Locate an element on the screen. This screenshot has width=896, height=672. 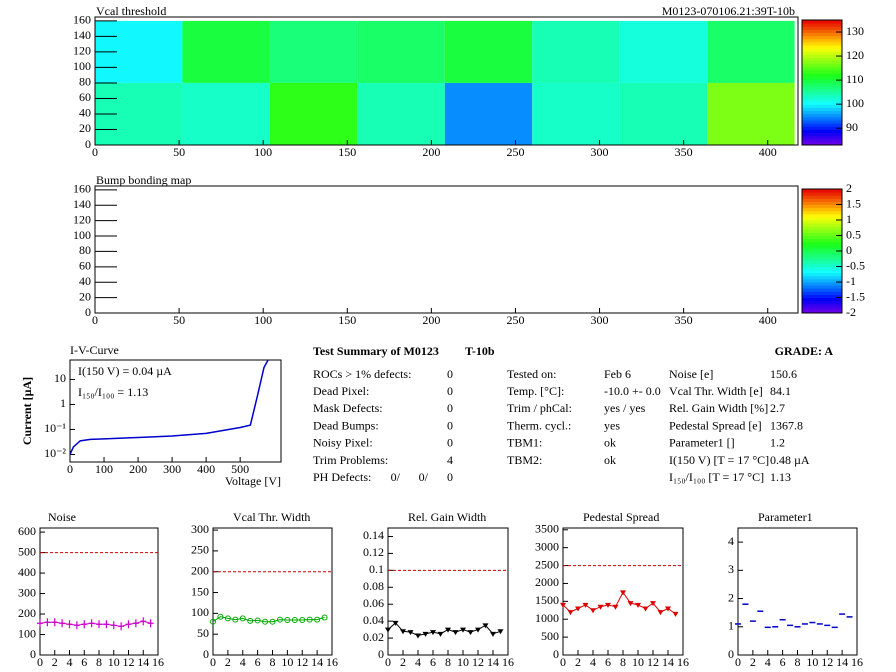
summary-value: 150.6 is located at coordinates (783, 374).